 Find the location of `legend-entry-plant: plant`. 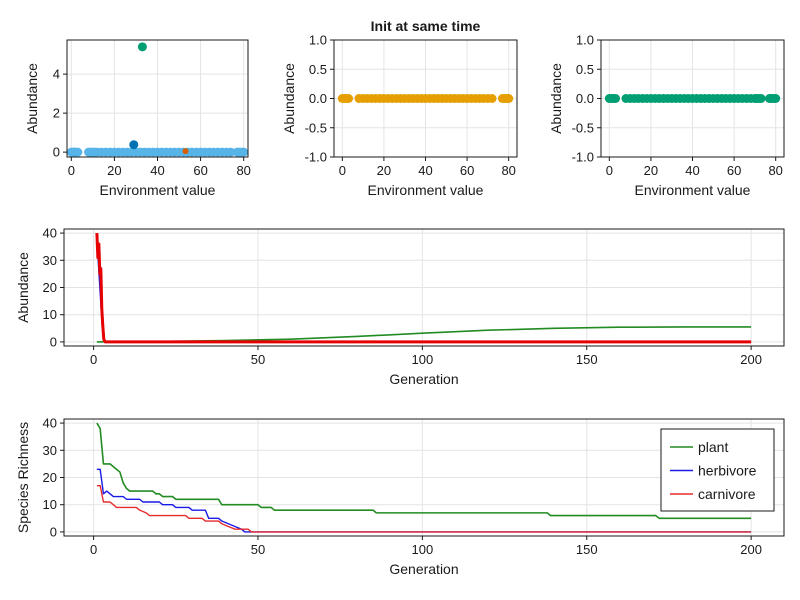

legend-entry-plant: plant is located at coordinates (713, 447).